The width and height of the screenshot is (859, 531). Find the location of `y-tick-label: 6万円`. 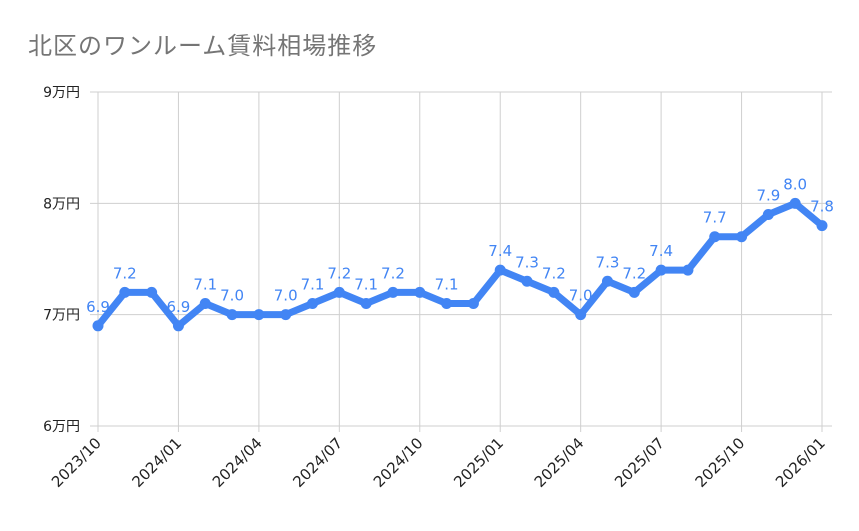

y-tick-label: 6万円 is located at coordinates (61, 427).